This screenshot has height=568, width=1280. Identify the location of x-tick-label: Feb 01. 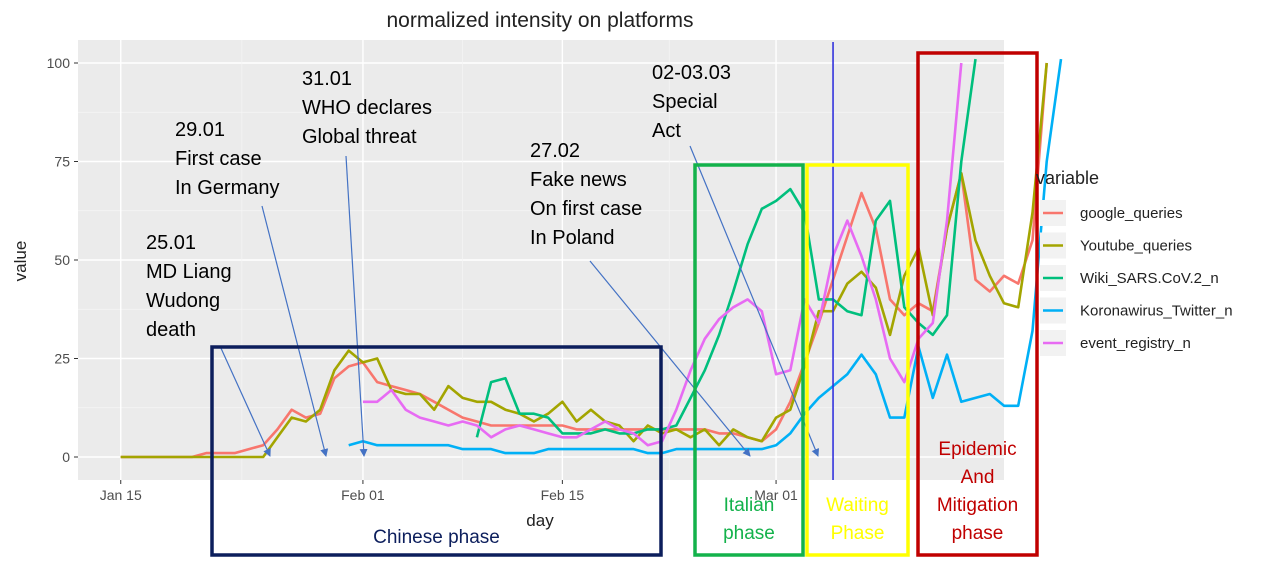
(363, 495).